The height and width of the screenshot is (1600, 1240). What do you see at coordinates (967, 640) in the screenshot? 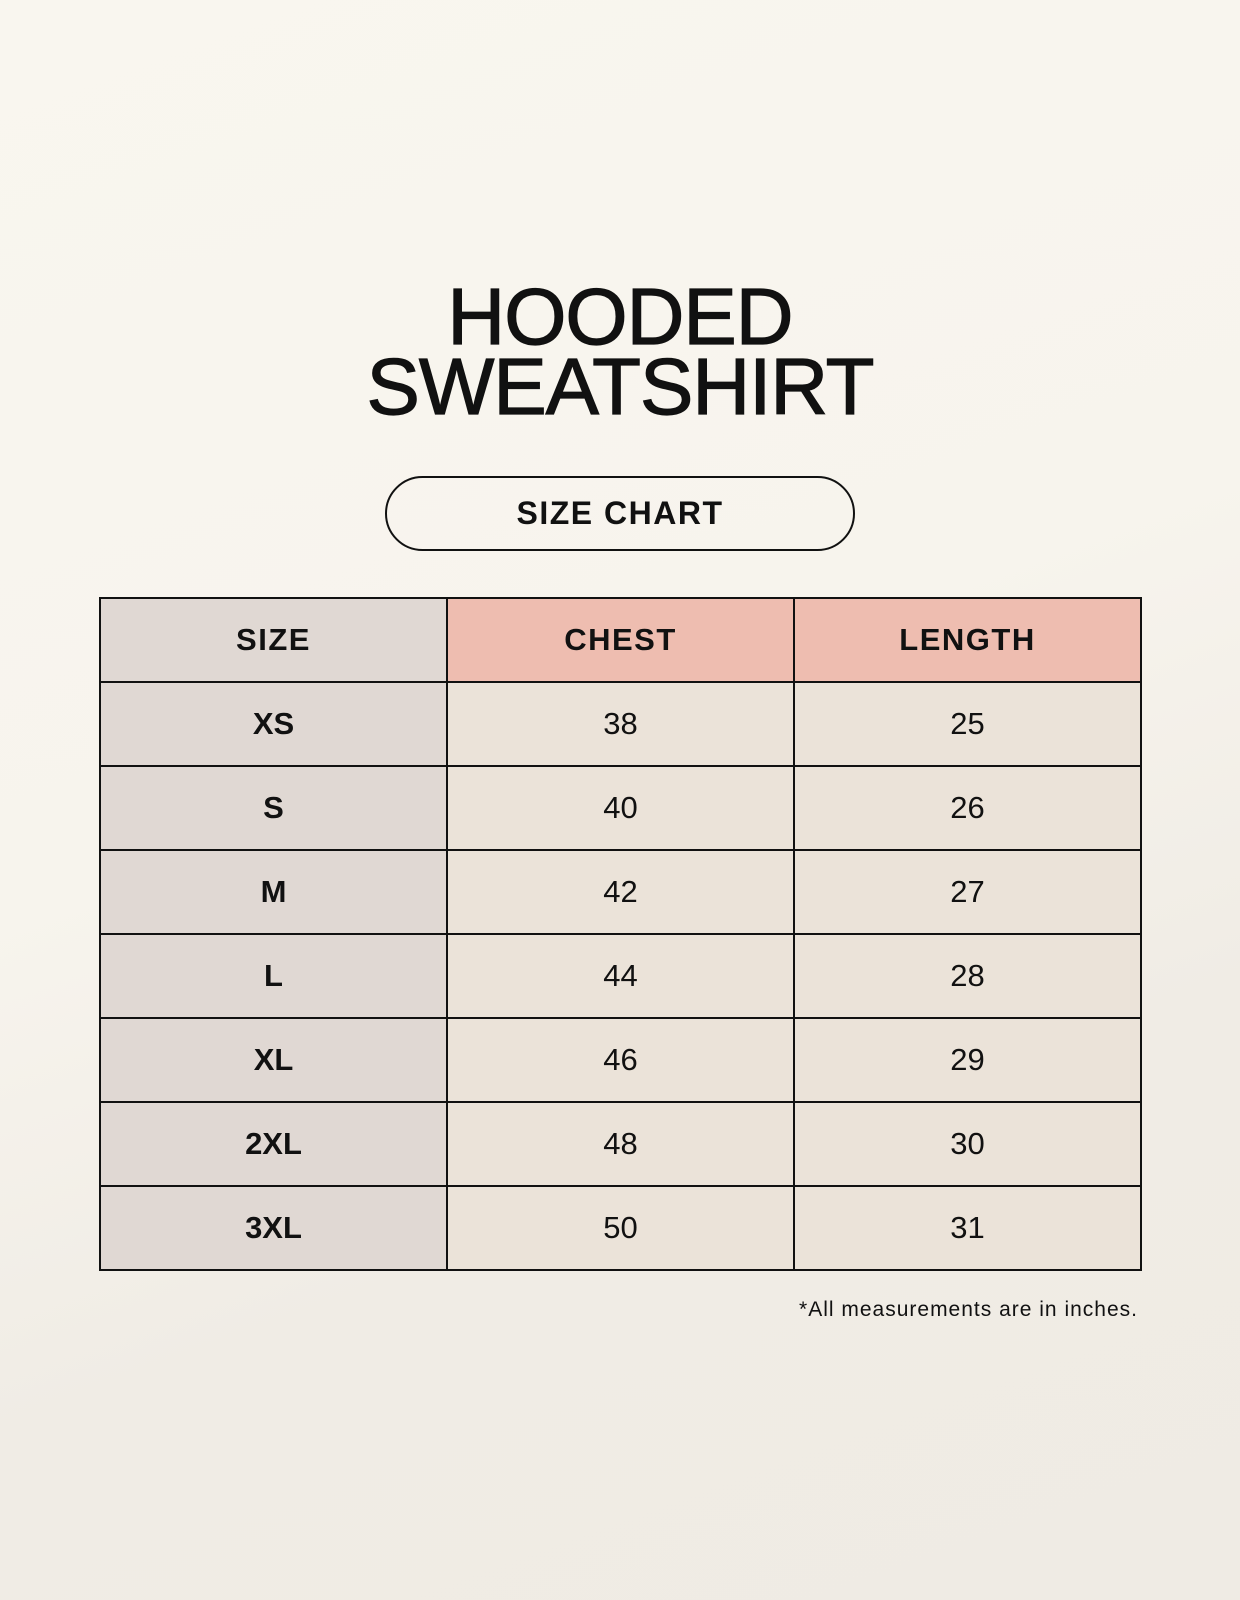
I see `header-length: LENGTH` at bounding box center [967, 640].